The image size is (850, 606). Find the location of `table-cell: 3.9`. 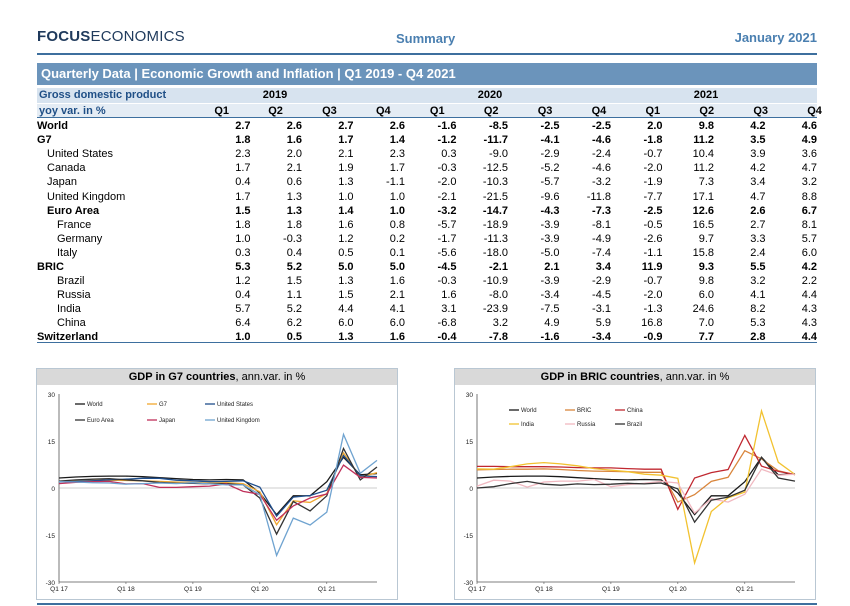

table-cell: 3.9 is located at coordinates (758, 154).